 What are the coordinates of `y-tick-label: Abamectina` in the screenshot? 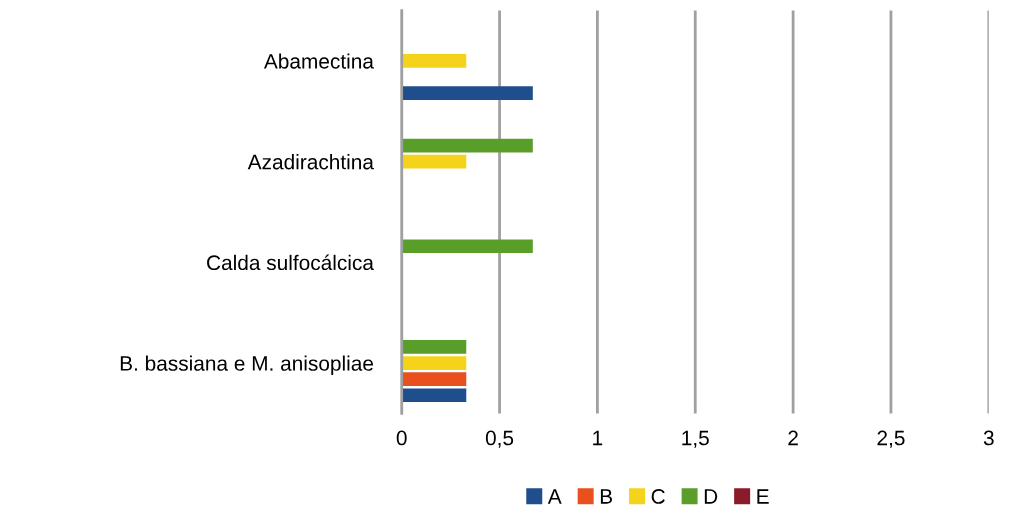 It's located at (318, 61).